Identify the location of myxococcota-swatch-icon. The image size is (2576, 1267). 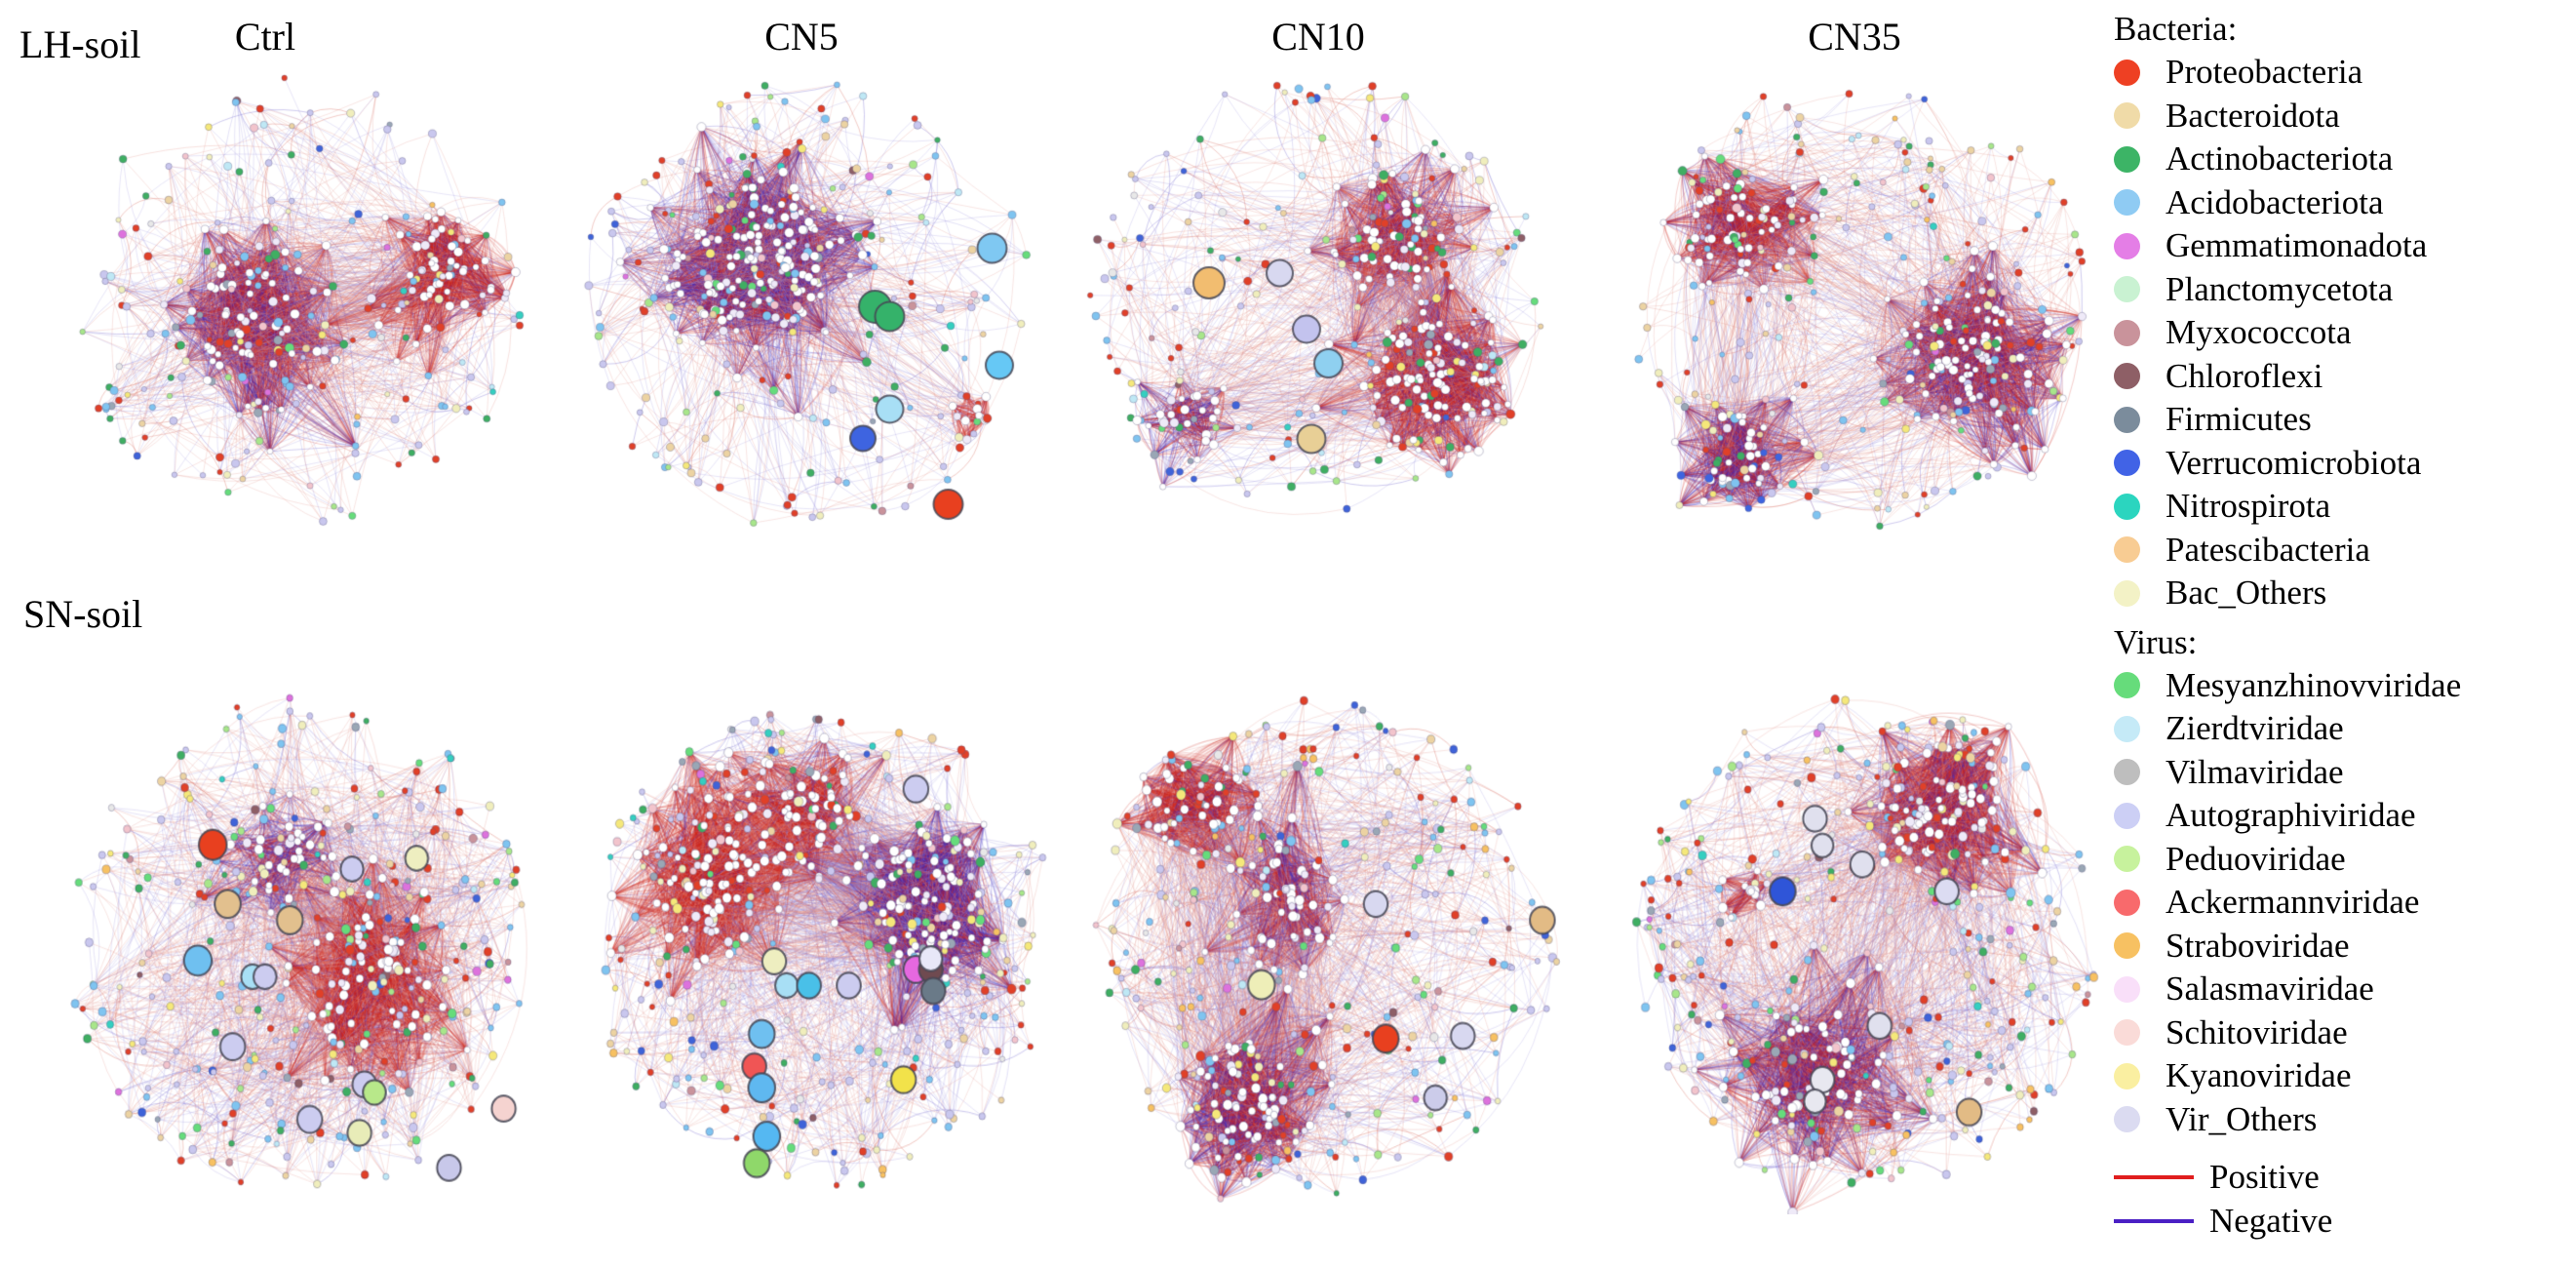
(2127, 333).